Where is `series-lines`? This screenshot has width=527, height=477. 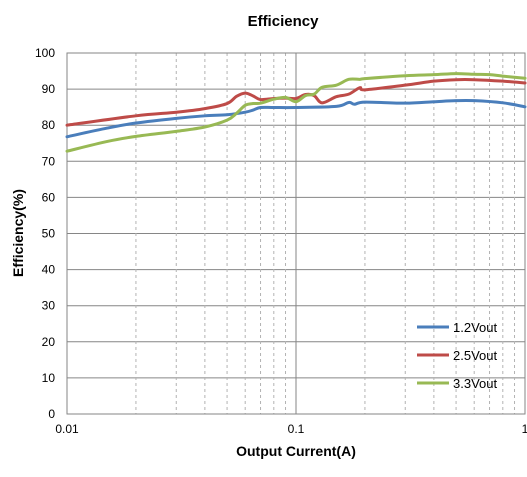
series-lines is located at coordinates (296, 112).